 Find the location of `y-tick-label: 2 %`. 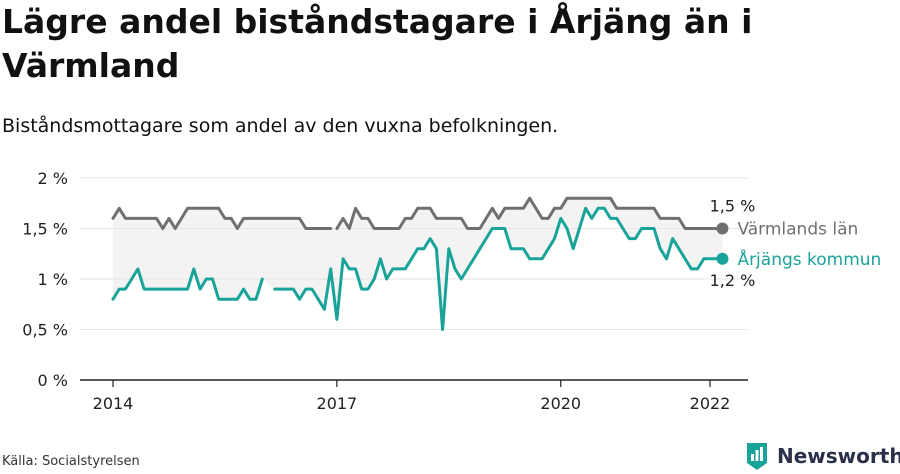

y-tick-label: 2 % is located at coordinates (53, 178).